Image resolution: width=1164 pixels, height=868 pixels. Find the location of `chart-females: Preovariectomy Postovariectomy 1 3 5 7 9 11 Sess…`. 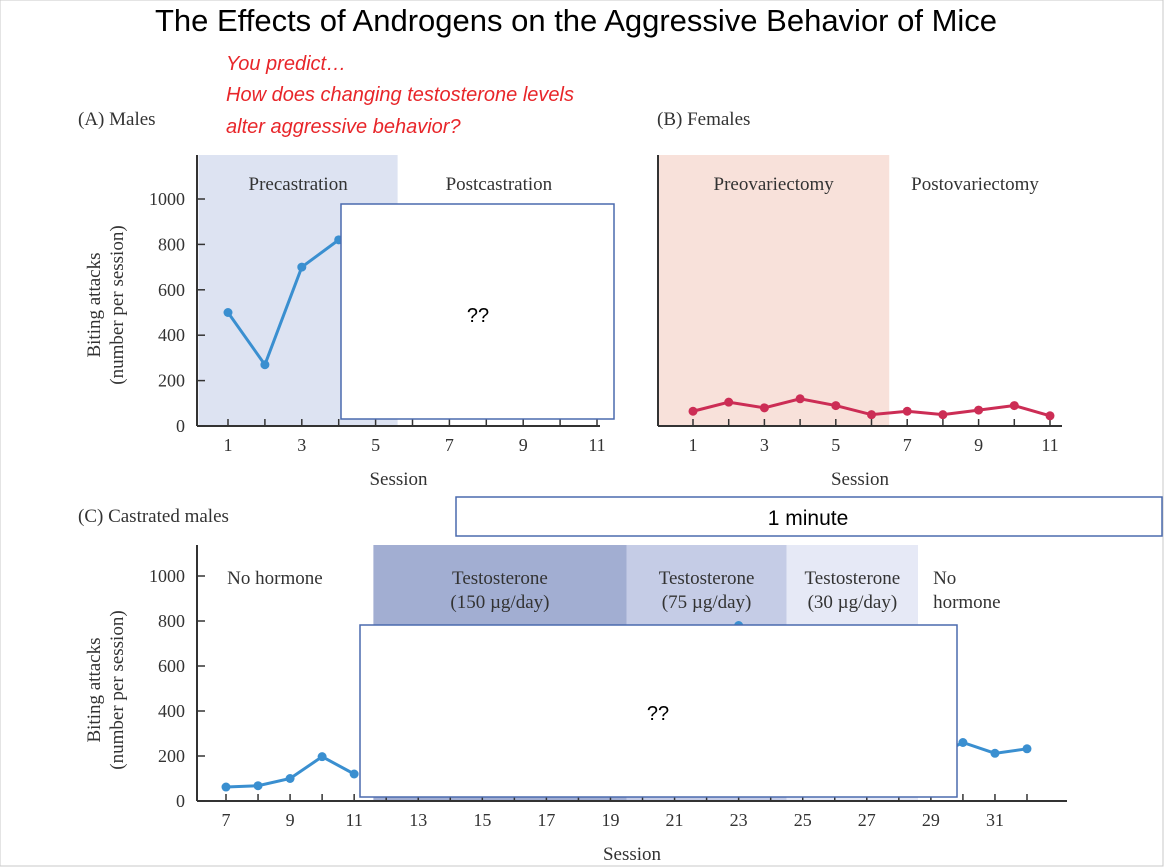

chart-females: Preovariectomy Postovariectomy 1 3 5 7 9 11 Sess… is located at coordinates (859, 322).